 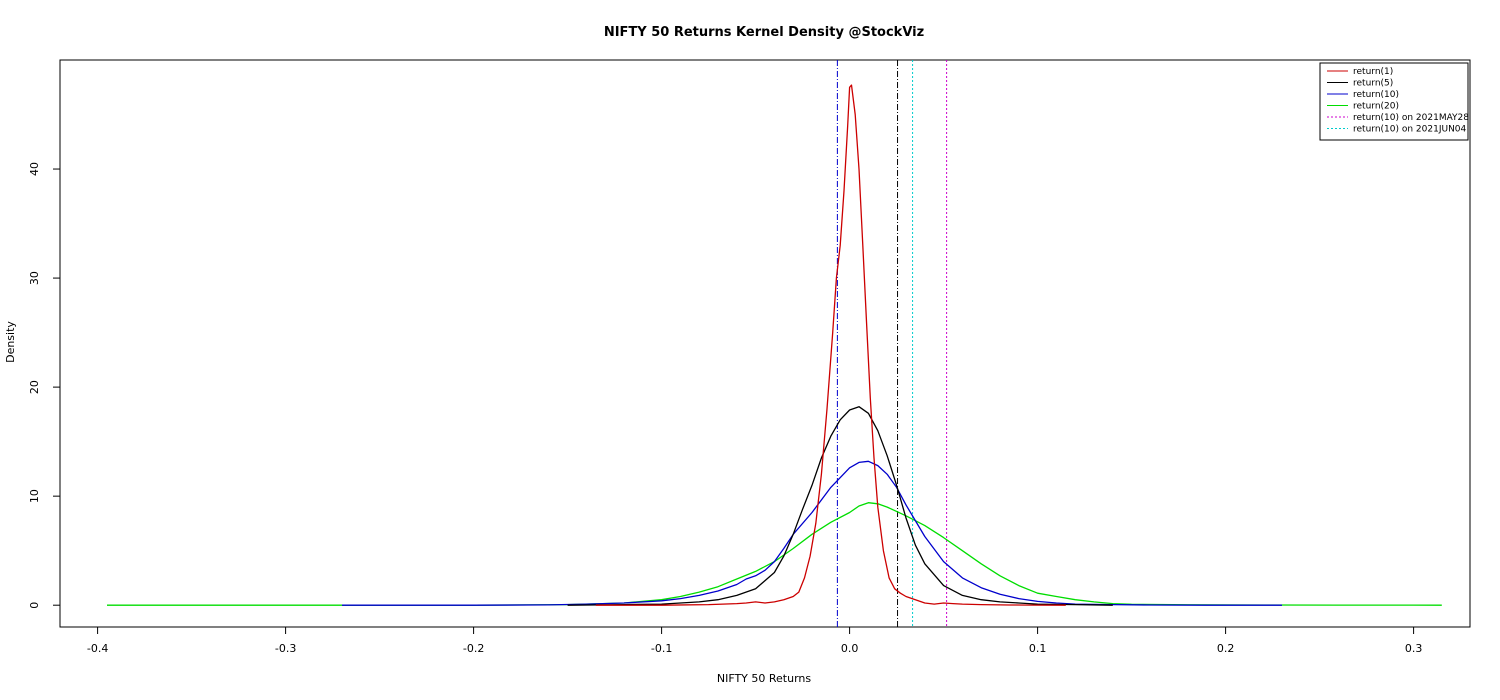 What do you see at coordinates (661, 648) in the screenshot?
I see `x-tick-label: -0.1` at bounding box center [661, 648].